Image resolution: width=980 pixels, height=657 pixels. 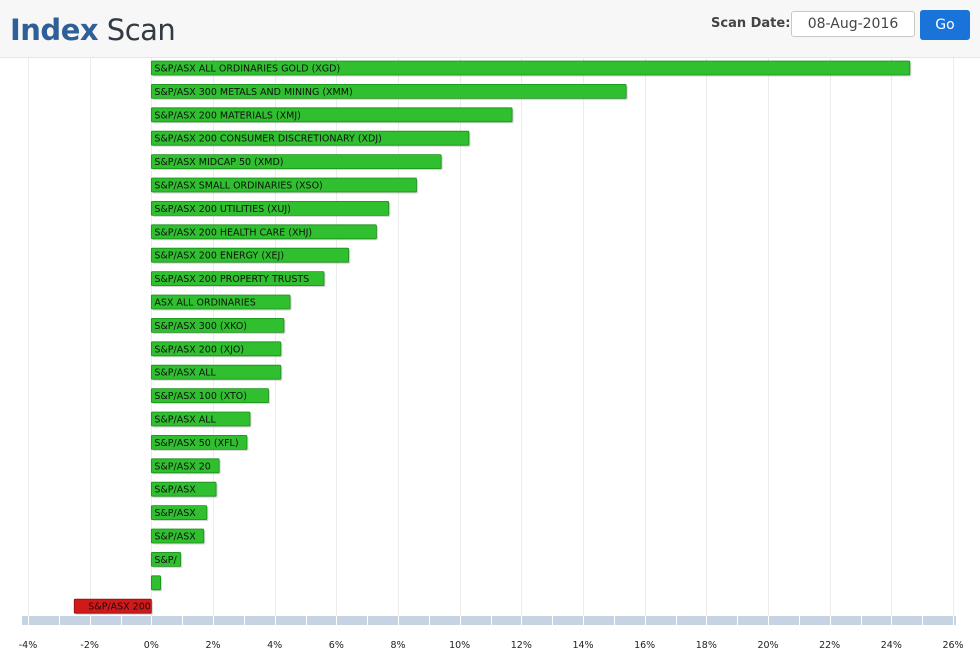 What do you see at coordinates (200, 396) in the screenshot?
I see `bar-label: S&P/ASX 100 (XTO)` at bounding box center [200, 396].